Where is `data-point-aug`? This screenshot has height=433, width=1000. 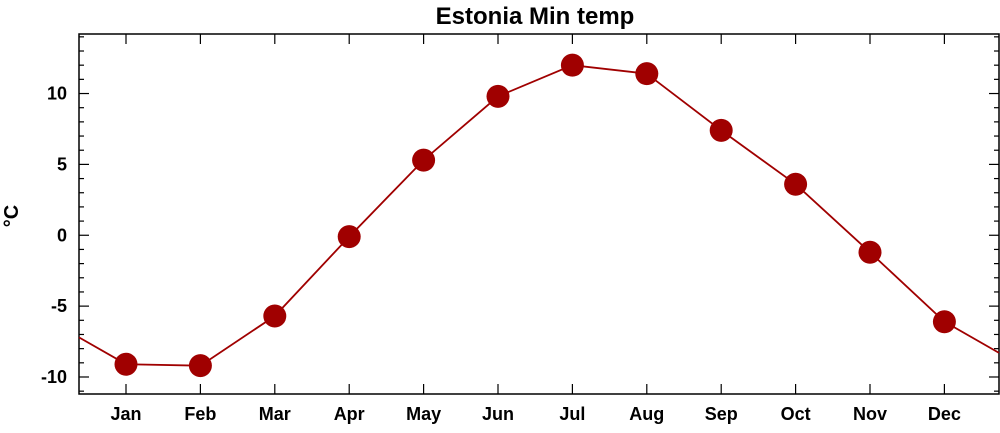 data-point-aug is located at coordinates (647, 74).